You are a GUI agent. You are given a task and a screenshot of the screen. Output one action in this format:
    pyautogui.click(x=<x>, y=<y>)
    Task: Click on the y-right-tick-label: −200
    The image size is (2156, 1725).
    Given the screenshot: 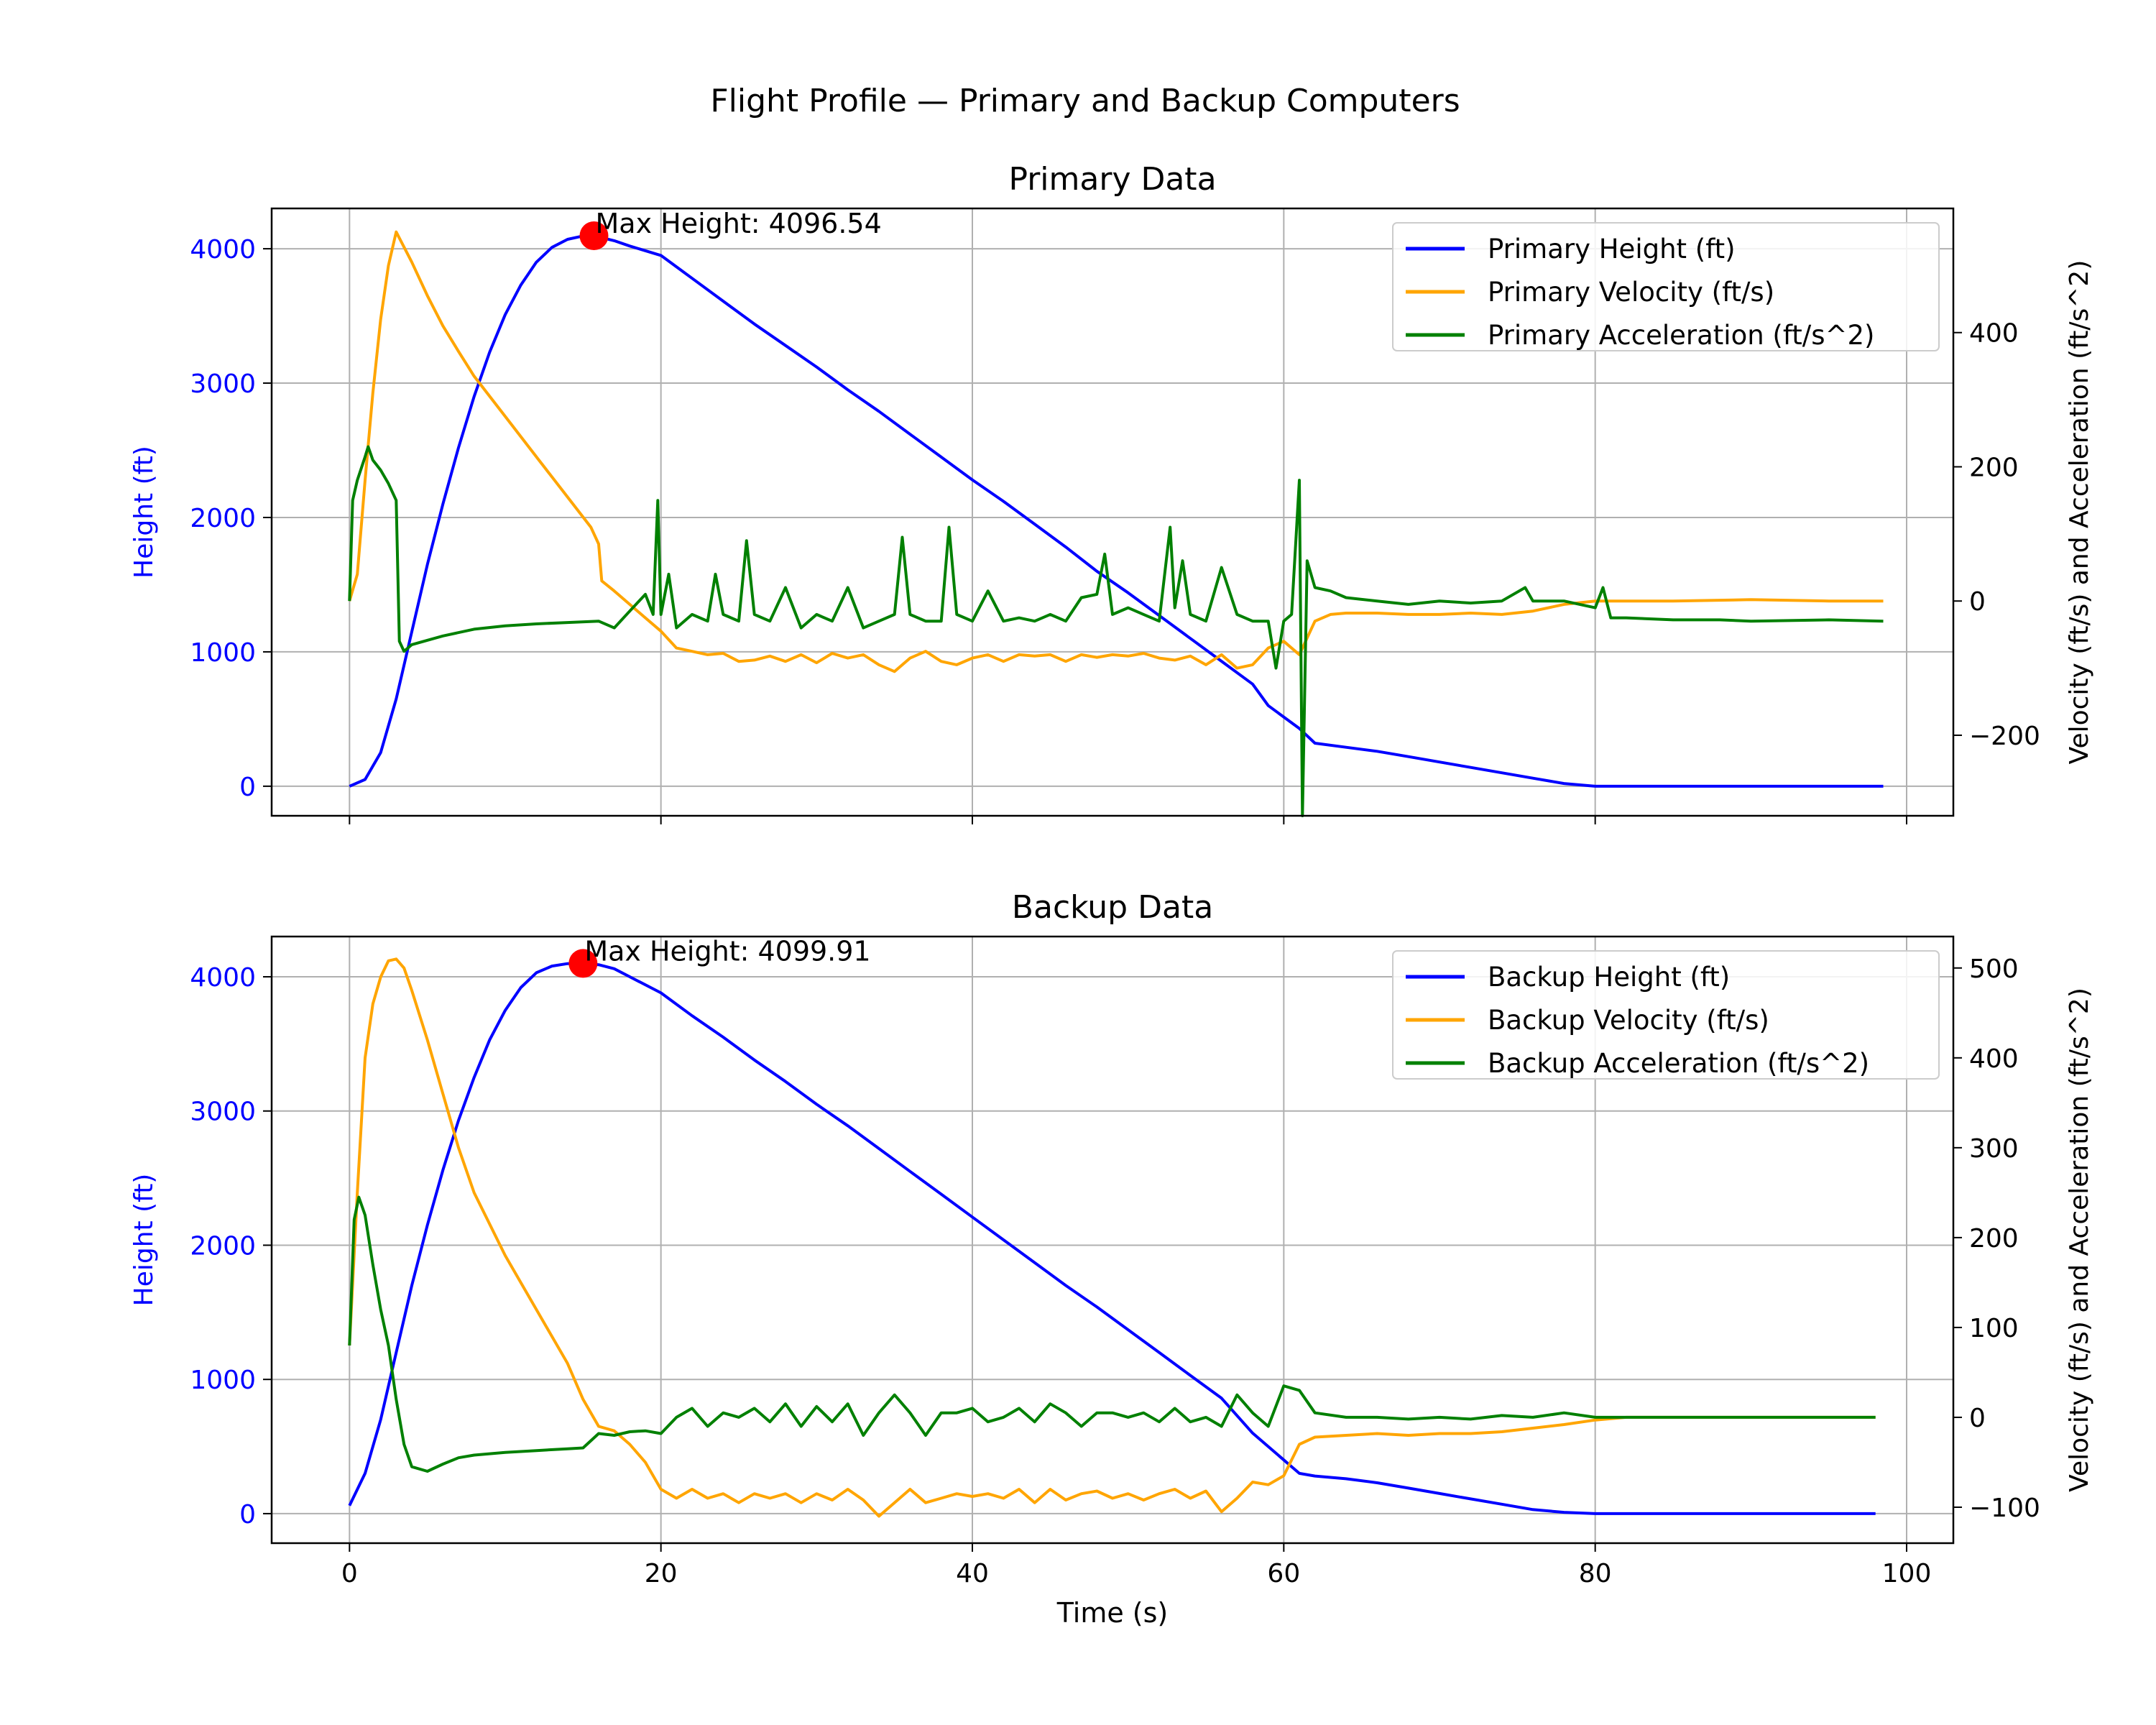 What is the action you would take?
    pyautogui.click(x=2004, y=736)
    